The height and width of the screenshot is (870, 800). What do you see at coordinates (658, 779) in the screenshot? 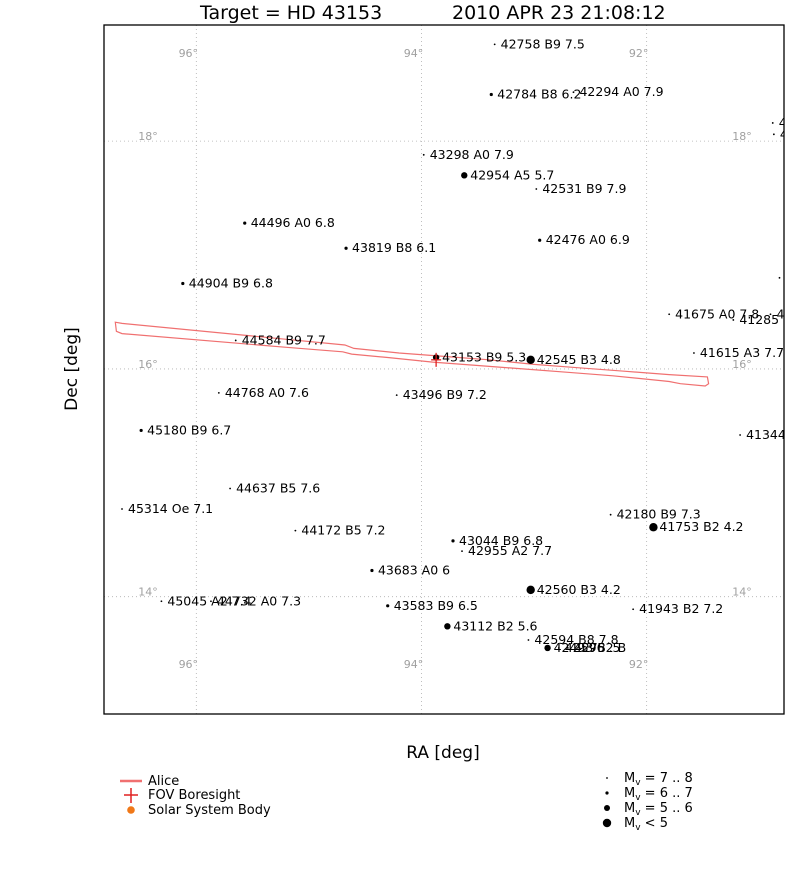
I see `legend-mag-label-0: Mv = 7 .. 8` at bounding box center [658, 779].